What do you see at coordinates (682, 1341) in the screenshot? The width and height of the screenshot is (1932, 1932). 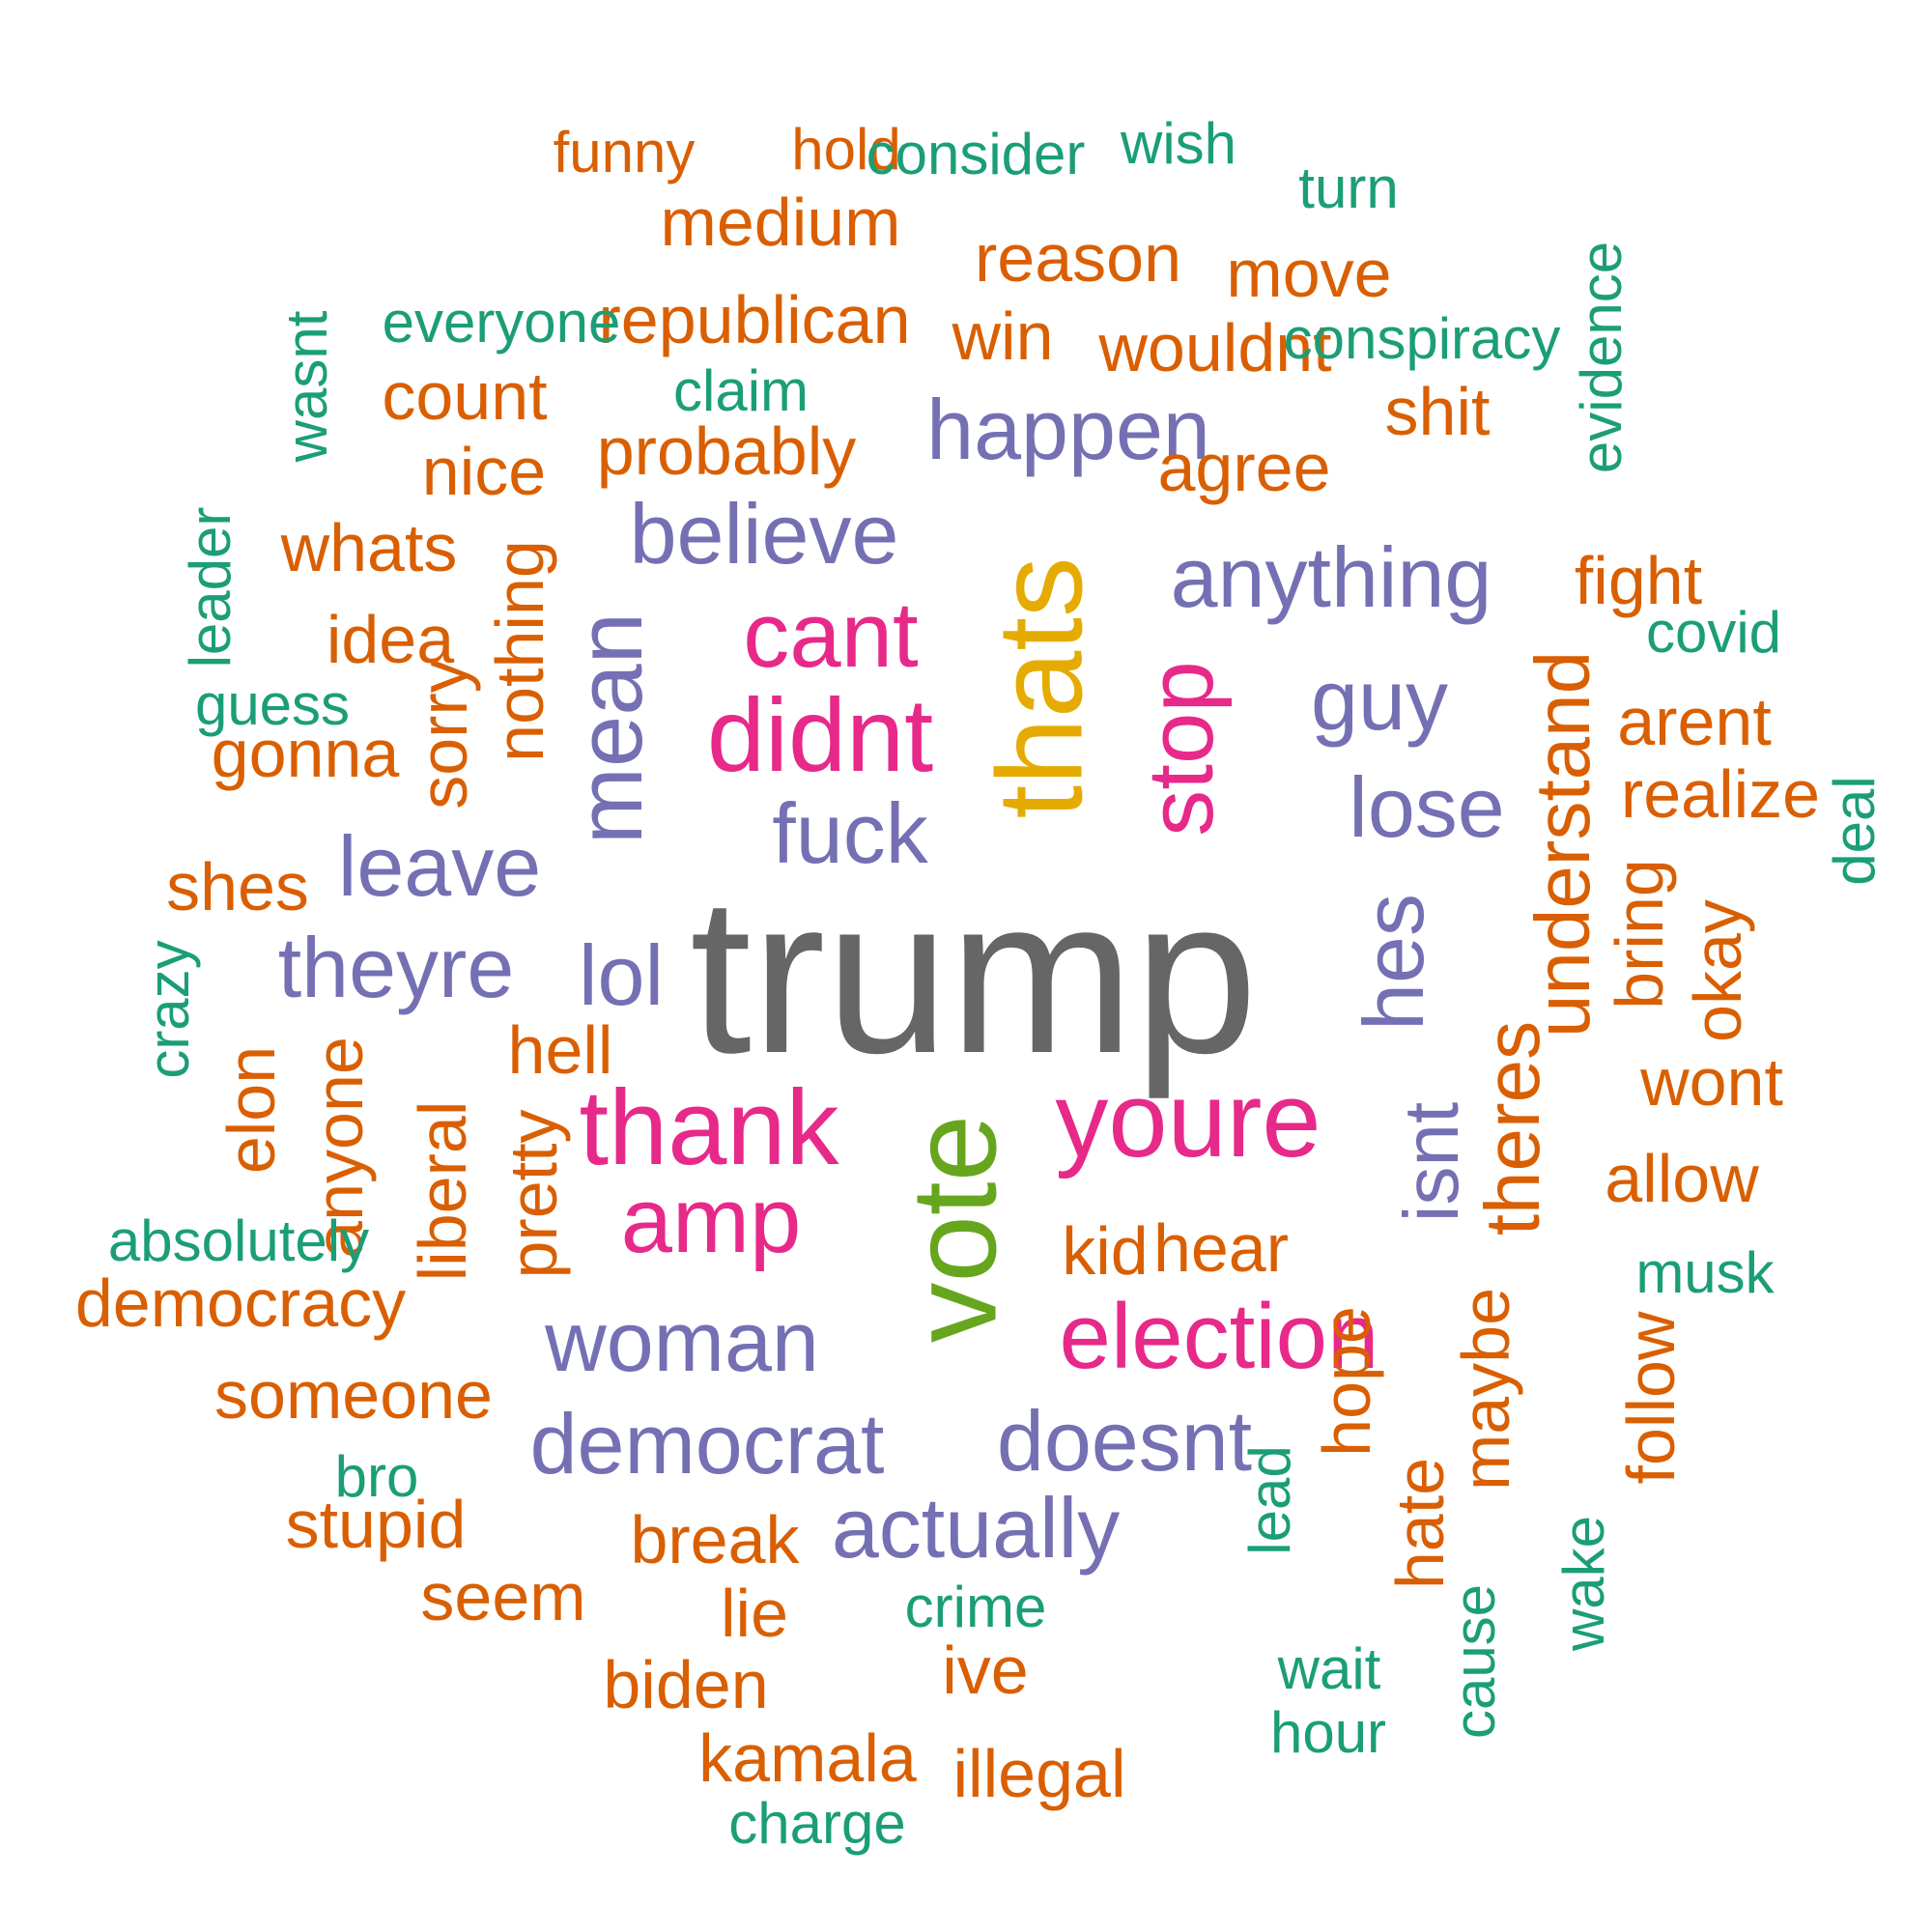 I see `word-woman: woman` at bounding box center [682, 1341].